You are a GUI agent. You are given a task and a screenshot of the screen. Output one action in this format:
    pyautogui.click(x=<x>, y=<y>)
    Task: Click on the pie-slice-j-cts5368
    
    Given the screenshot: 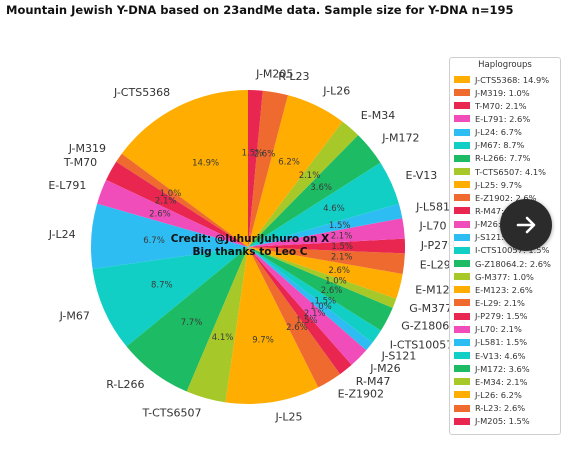 What is the action you would take?
    pyautogui.click(x=184, y=168)
    